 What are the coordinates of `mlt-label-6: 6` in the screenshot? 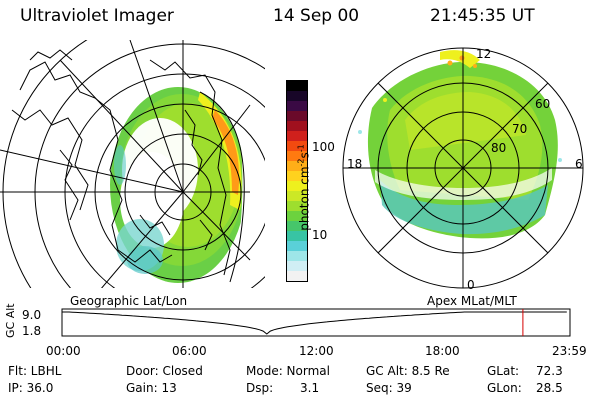 It's located at (579, 164).